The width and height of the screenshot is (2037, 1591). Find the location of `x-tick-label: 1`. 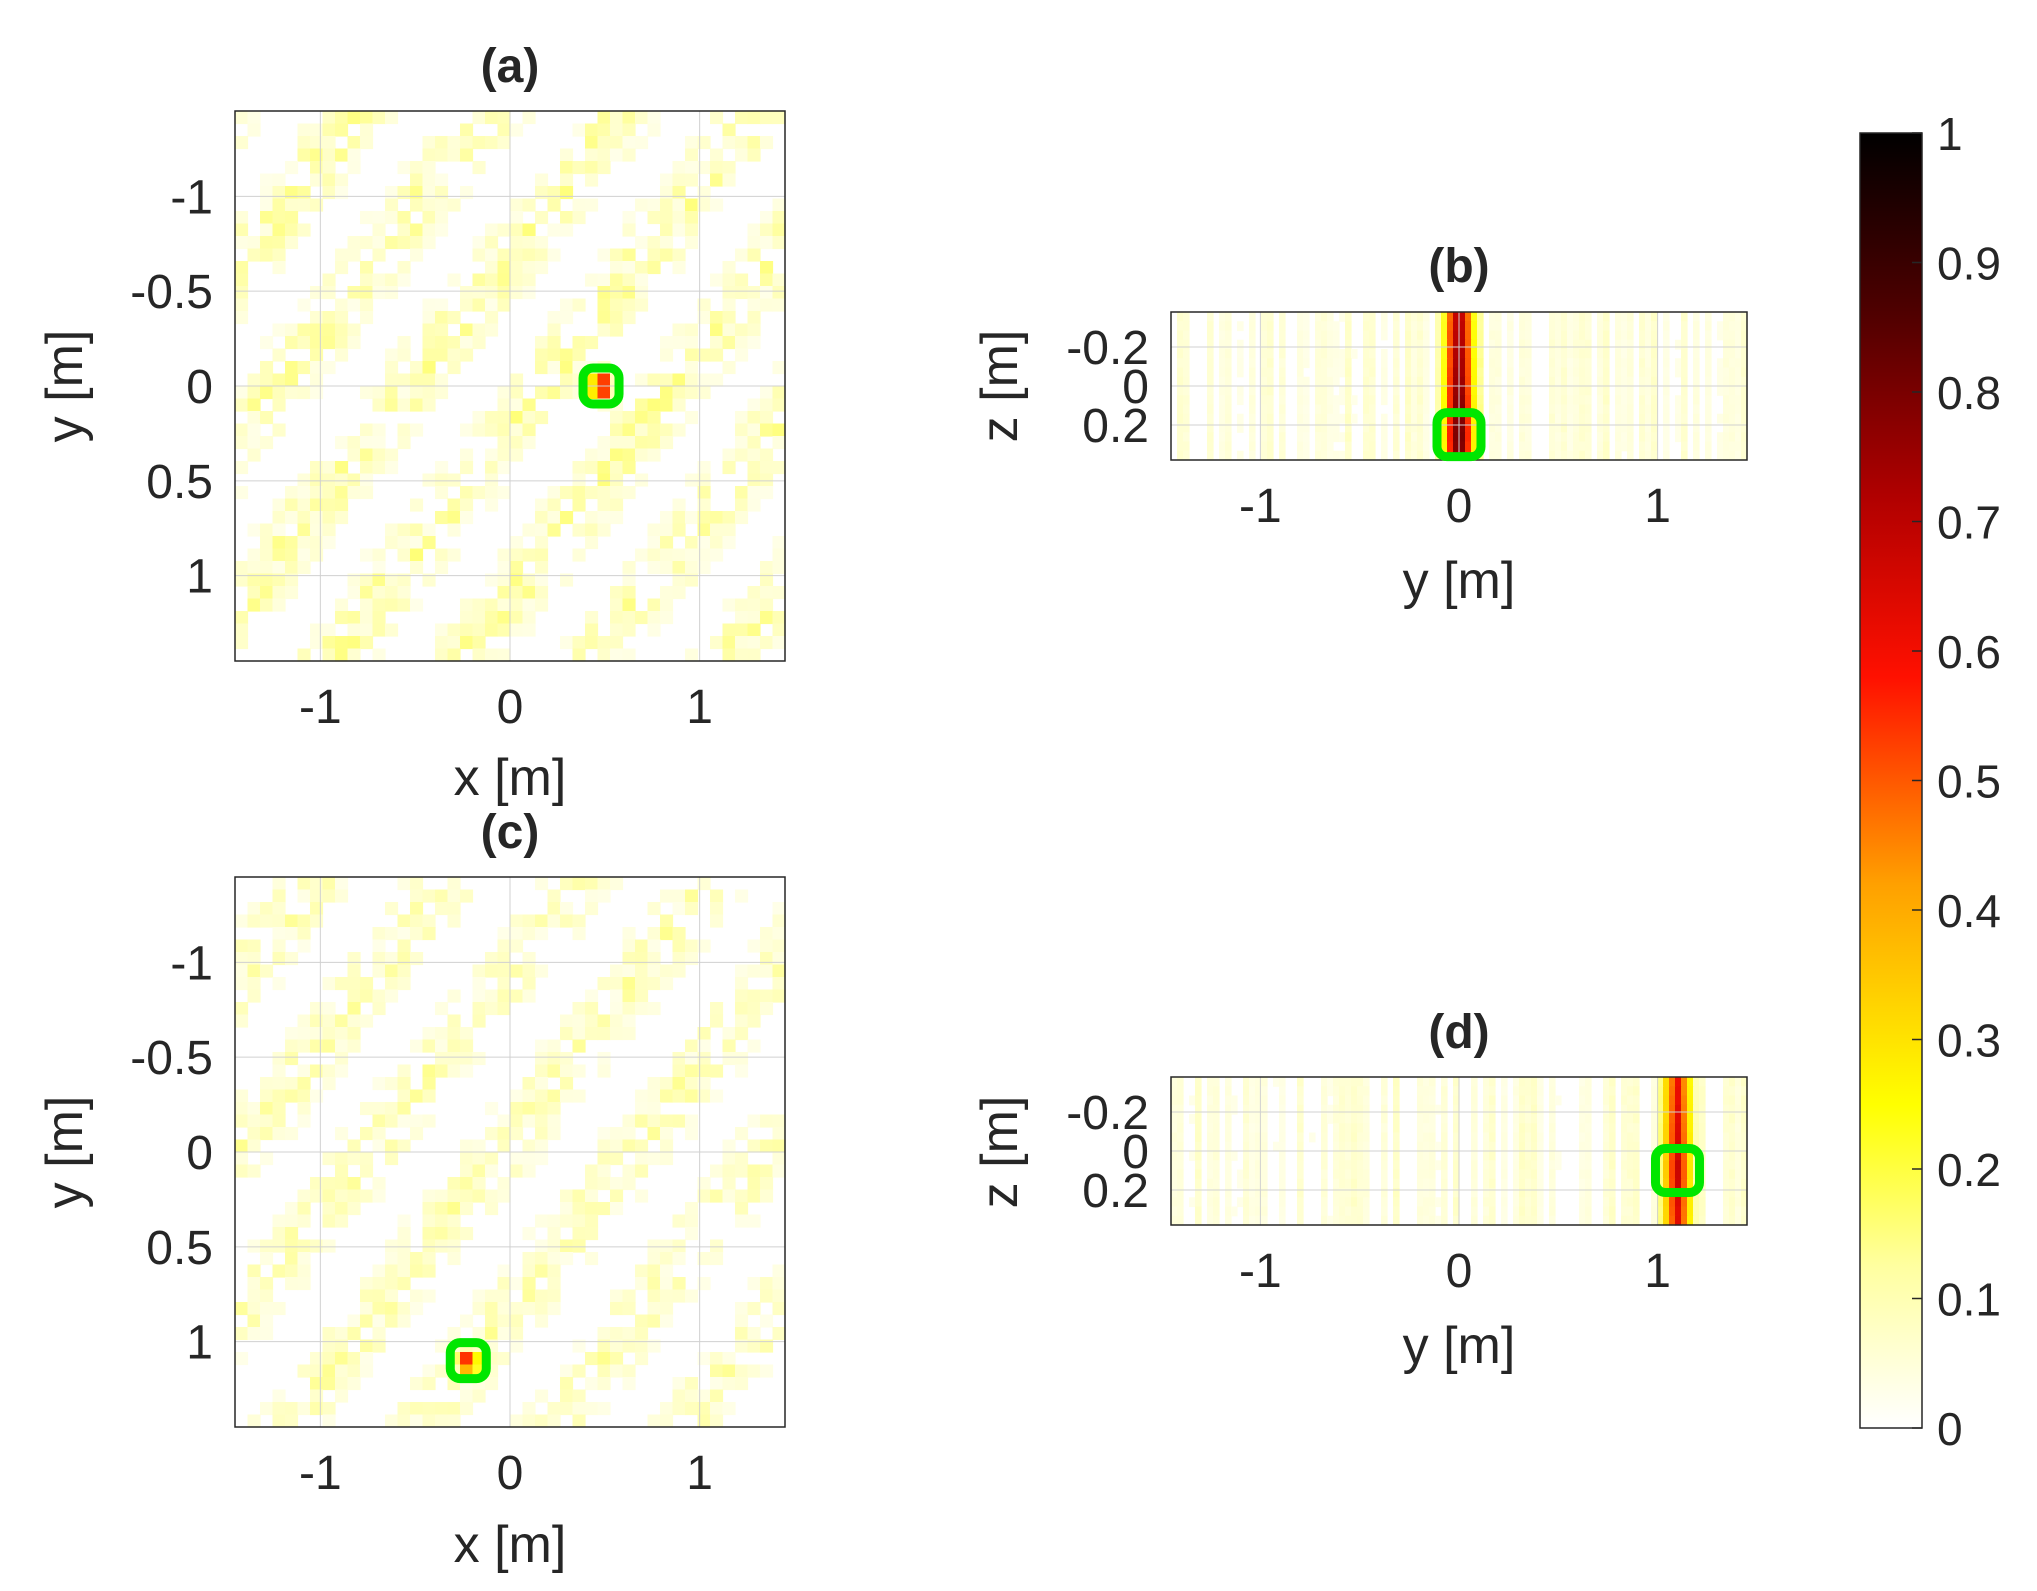

x-tick-label: 1 is located at coordinates (1657, 1271).